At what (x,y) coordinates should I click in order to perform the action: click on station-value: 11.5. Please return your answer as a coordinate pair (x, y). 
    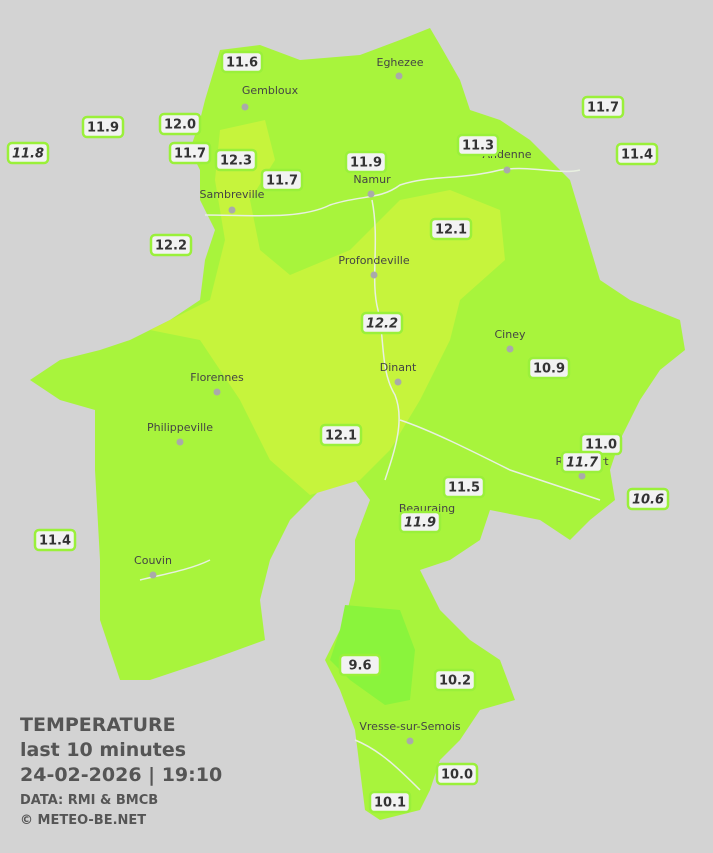
    Looking at the image, I should click on (464, 488).